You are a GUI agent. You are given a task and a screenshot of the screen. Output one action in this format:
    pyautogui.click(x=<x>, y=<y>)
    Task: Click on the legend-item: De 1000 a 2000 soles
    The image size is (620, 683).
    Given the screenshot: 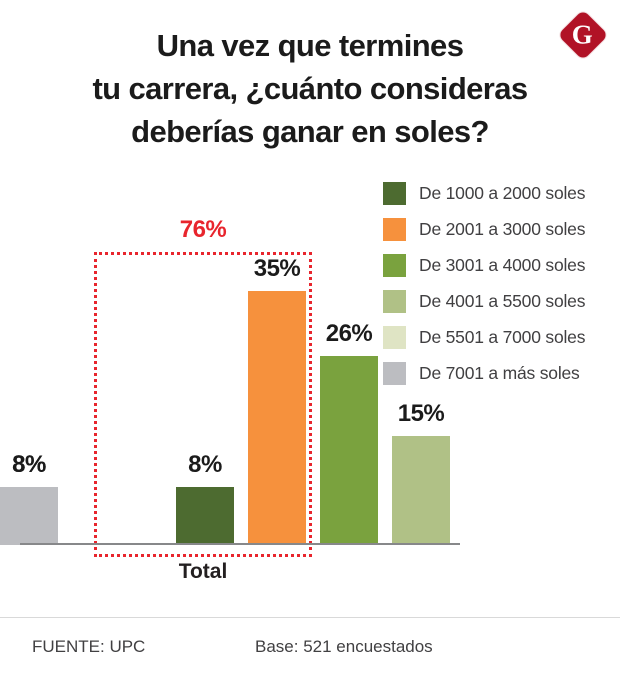 What is the action you would take?
    pyautogui.click(x=484, y=193)
    